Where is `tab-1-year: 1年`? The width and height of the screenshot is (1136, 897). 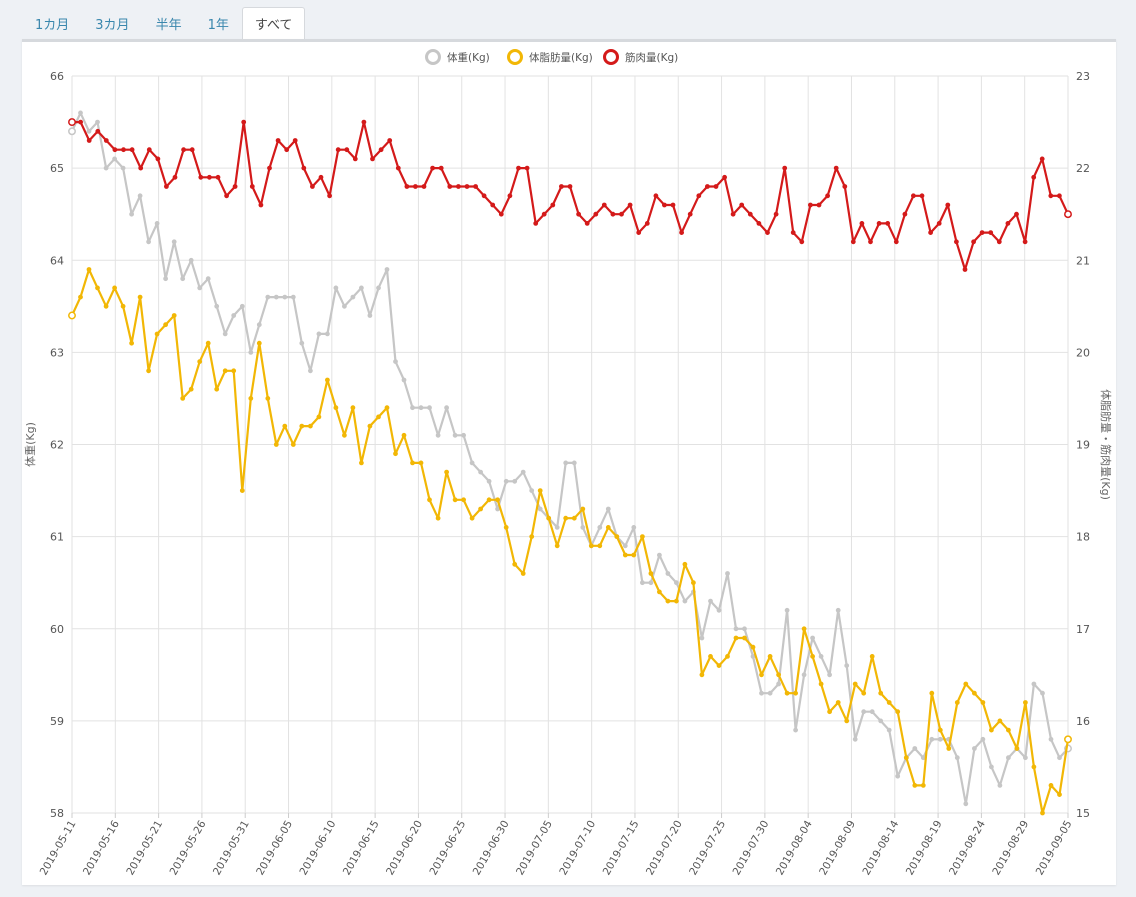 tab-1-year: 1年 is located at coordinates (218, 25).